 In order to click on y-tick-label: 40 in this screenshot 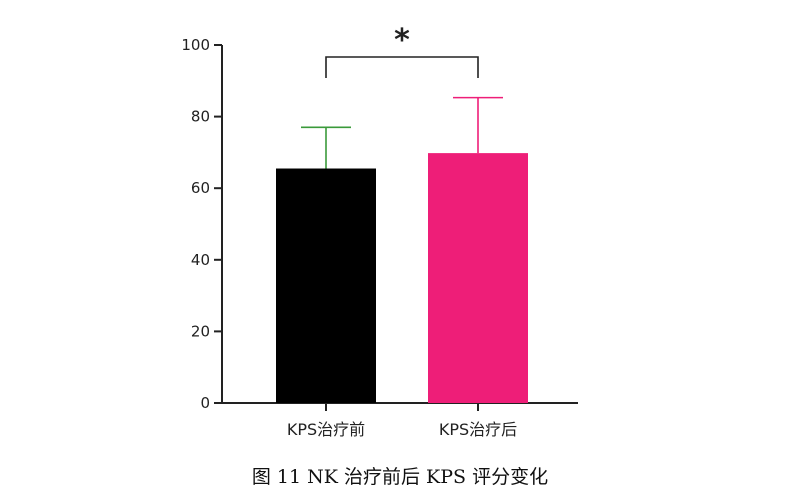, I will do `click(200, 260)`.